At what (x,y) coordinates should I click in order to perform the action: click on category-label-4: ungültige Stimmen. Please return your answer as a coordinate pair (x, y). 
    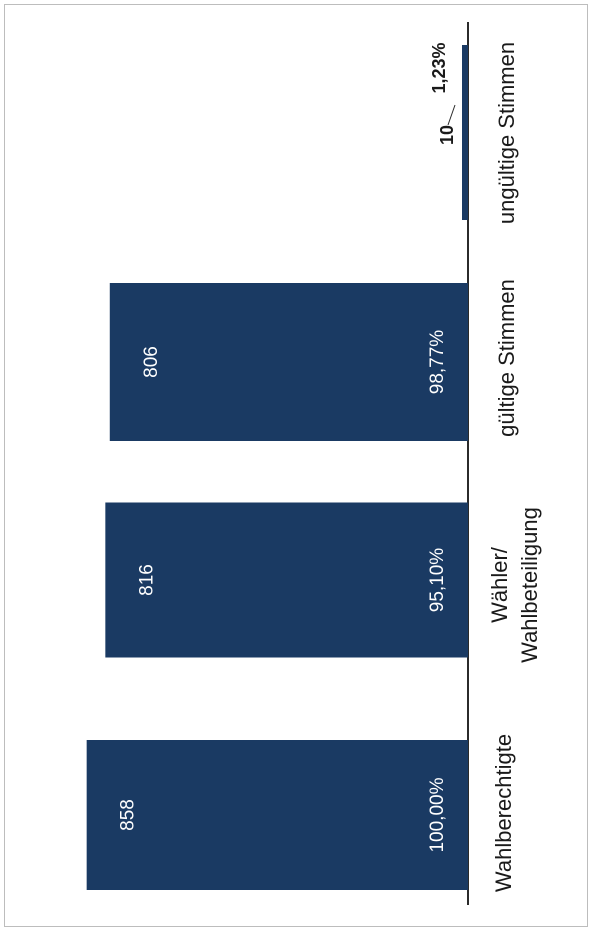
    Looking at the image, I should click on (506, 133).